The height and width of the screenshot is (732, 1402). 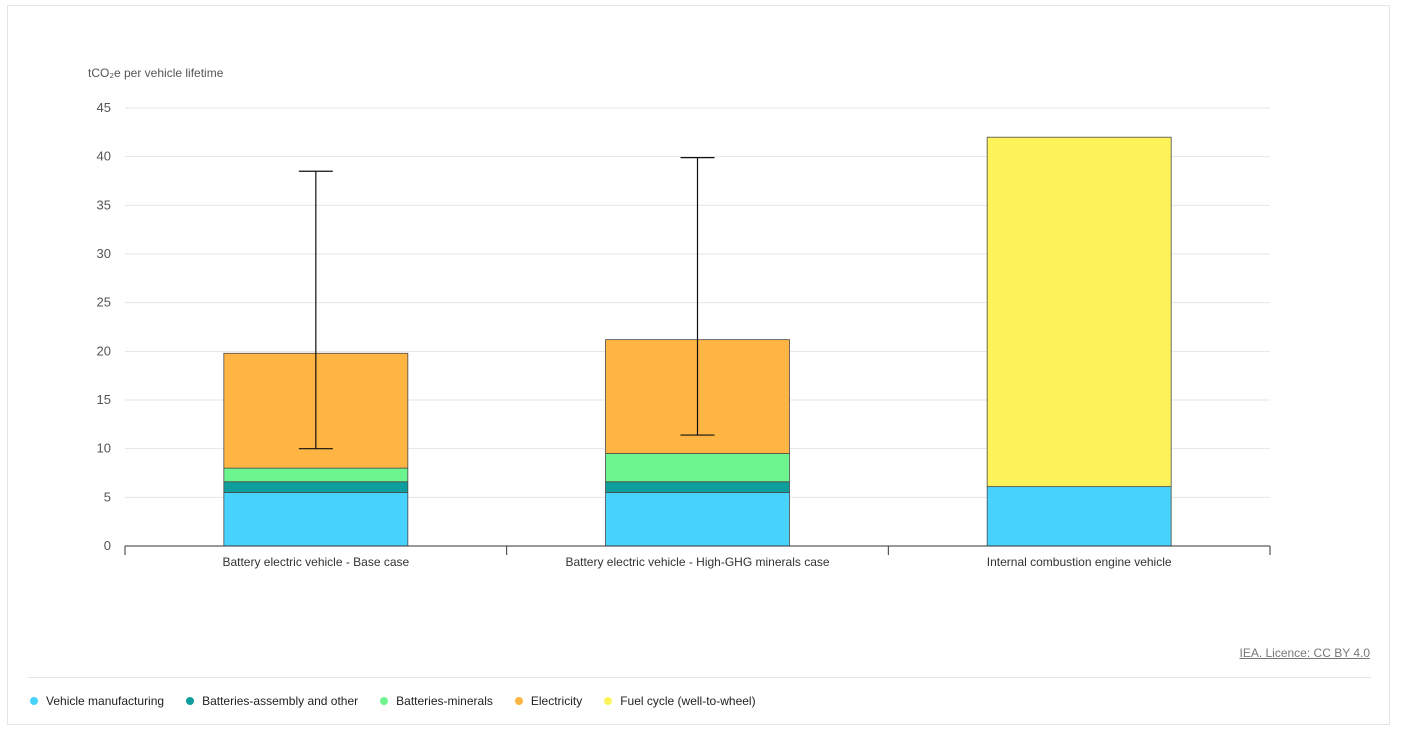 What do you see at coordinates (104, 107) in the screenshot?
I see `y-tick-label: 45` at bounding box center [104, 107].